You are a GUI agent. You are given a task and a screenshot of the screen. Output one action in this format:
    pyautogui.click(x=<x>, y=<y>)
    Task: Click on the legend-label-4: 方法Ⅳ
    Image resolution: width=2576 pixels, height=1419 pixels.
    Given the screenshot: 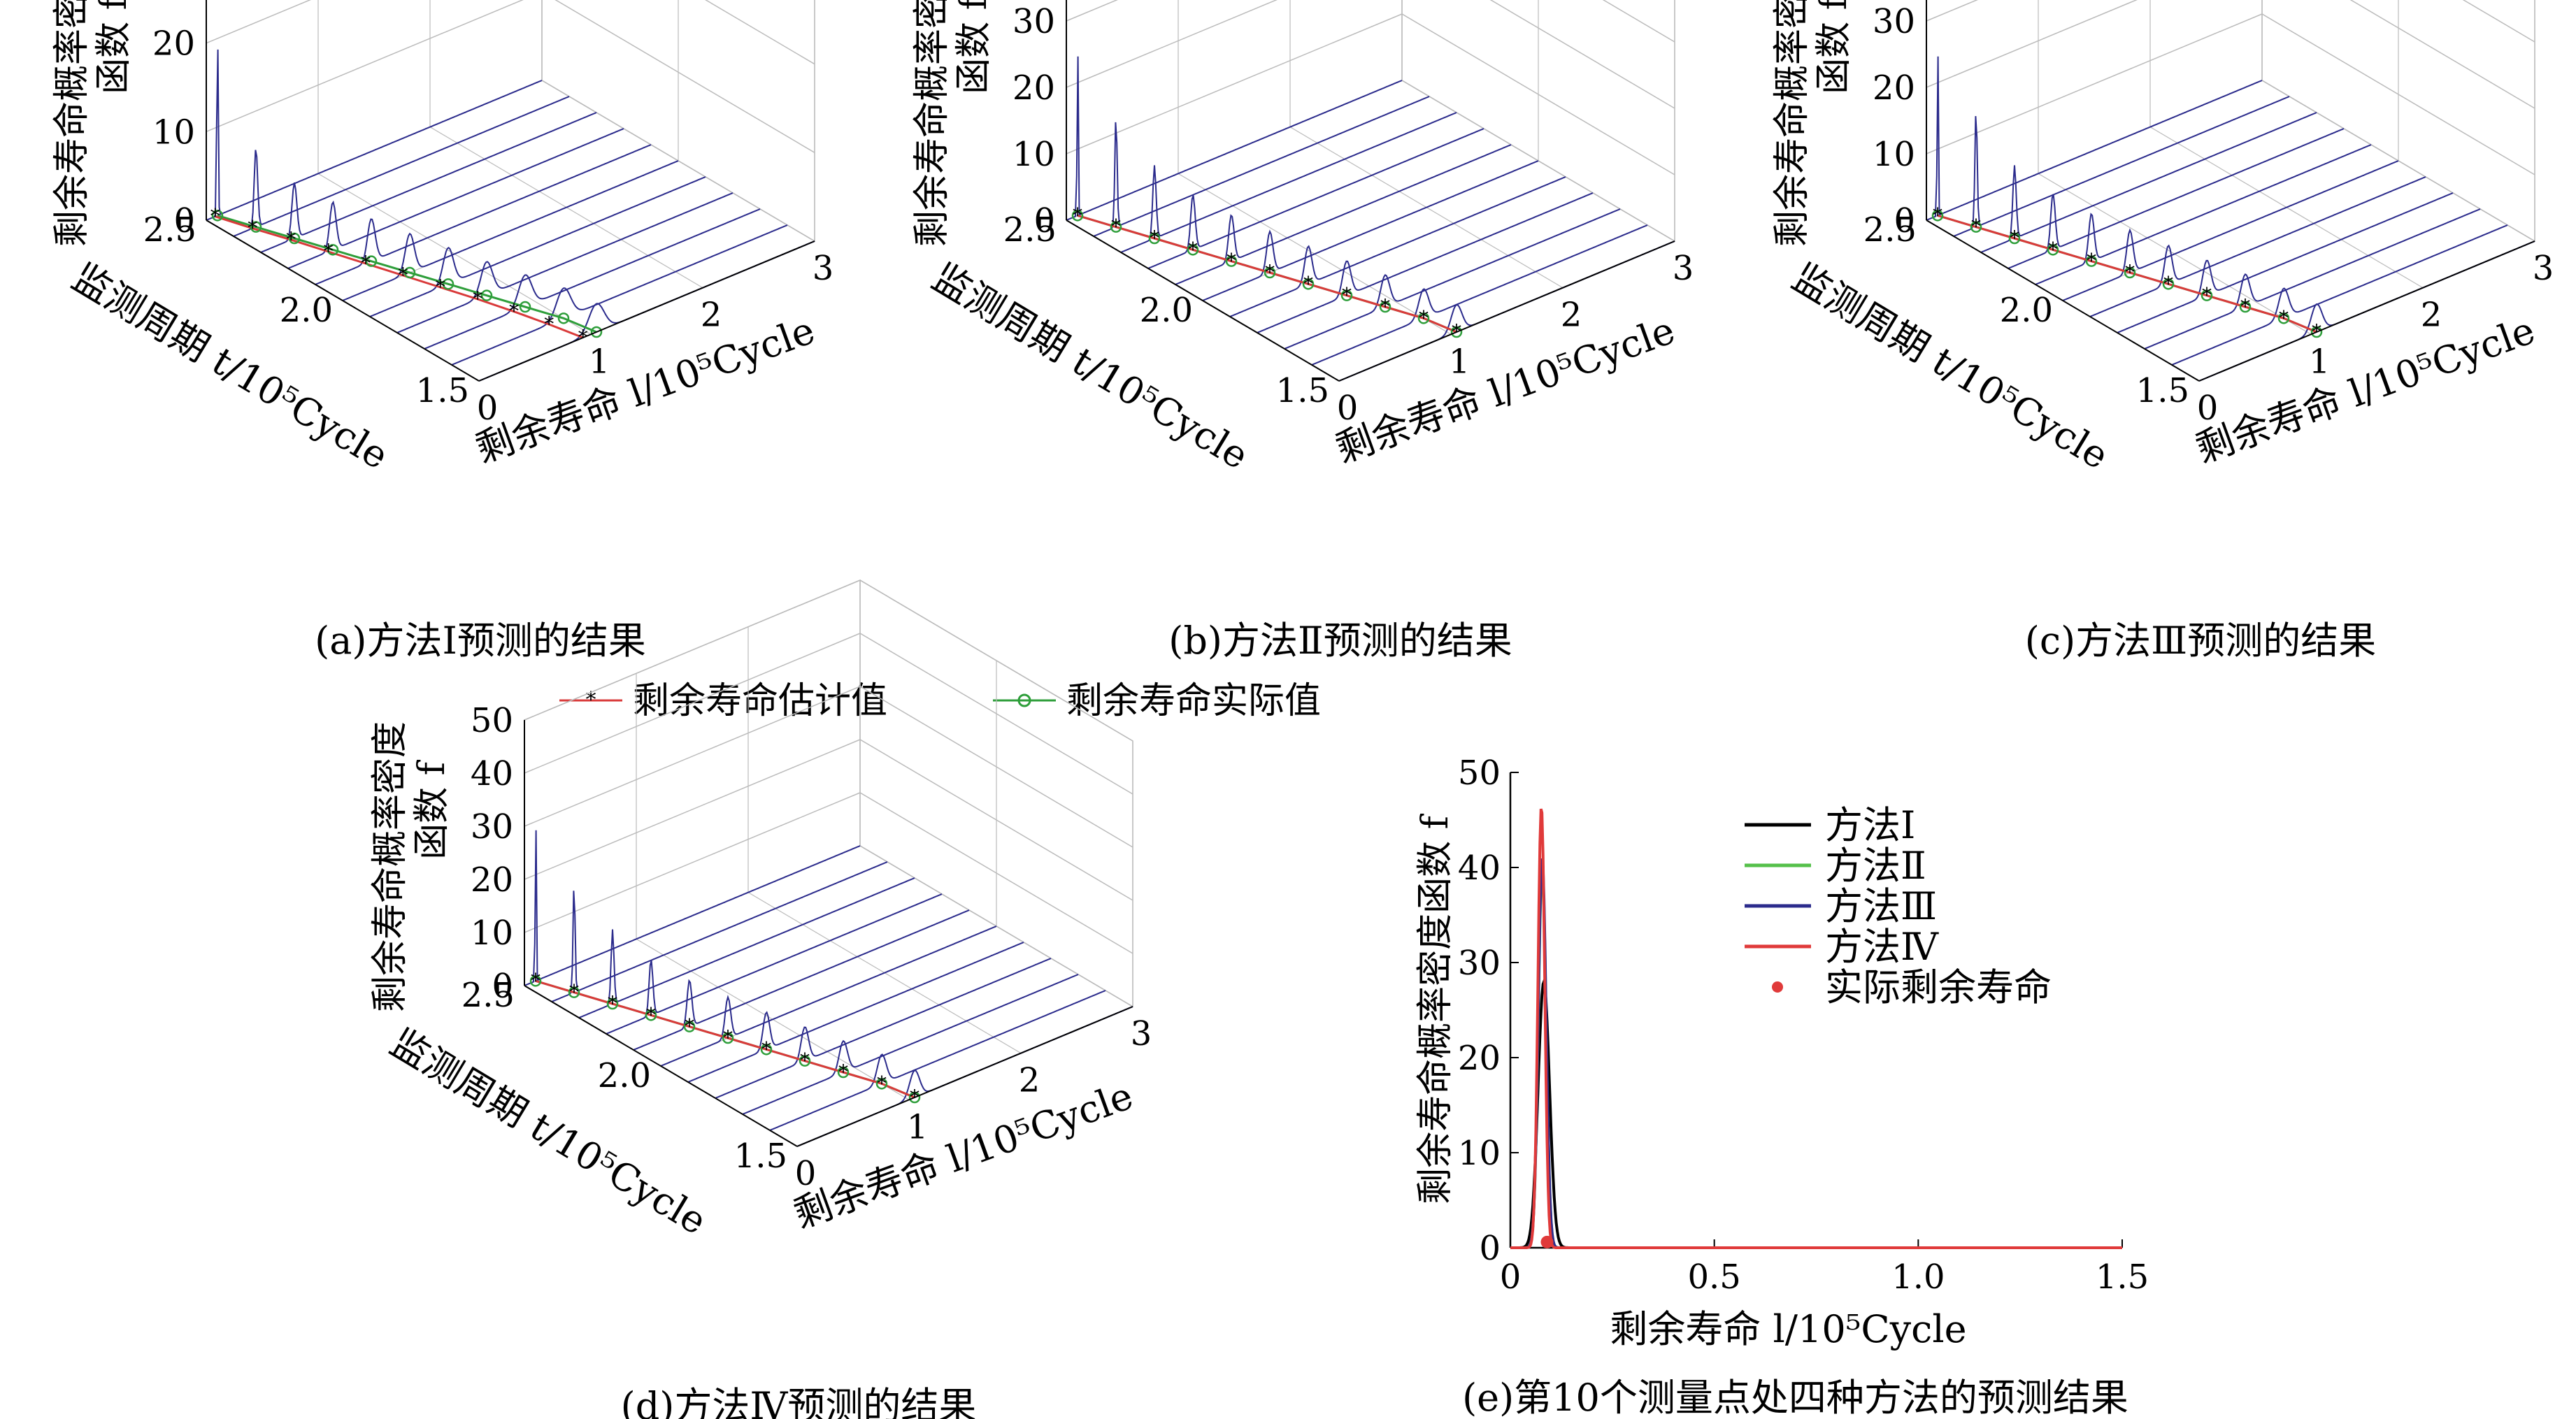 What is the action you would take?
    pyautogui.click(x=1882, y=947)
    